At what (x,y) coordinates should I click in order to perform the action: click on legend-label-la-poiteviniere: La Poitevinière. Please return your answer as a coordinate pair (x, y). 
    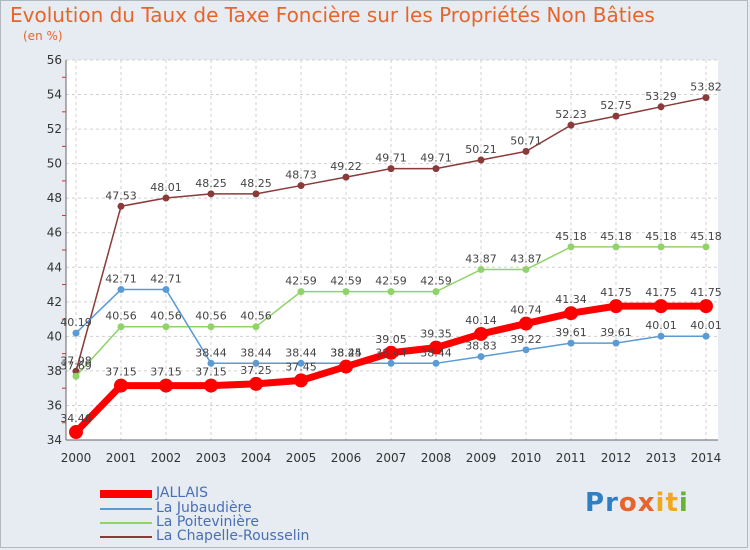
    Looking at the image, I should click on (207, 522).